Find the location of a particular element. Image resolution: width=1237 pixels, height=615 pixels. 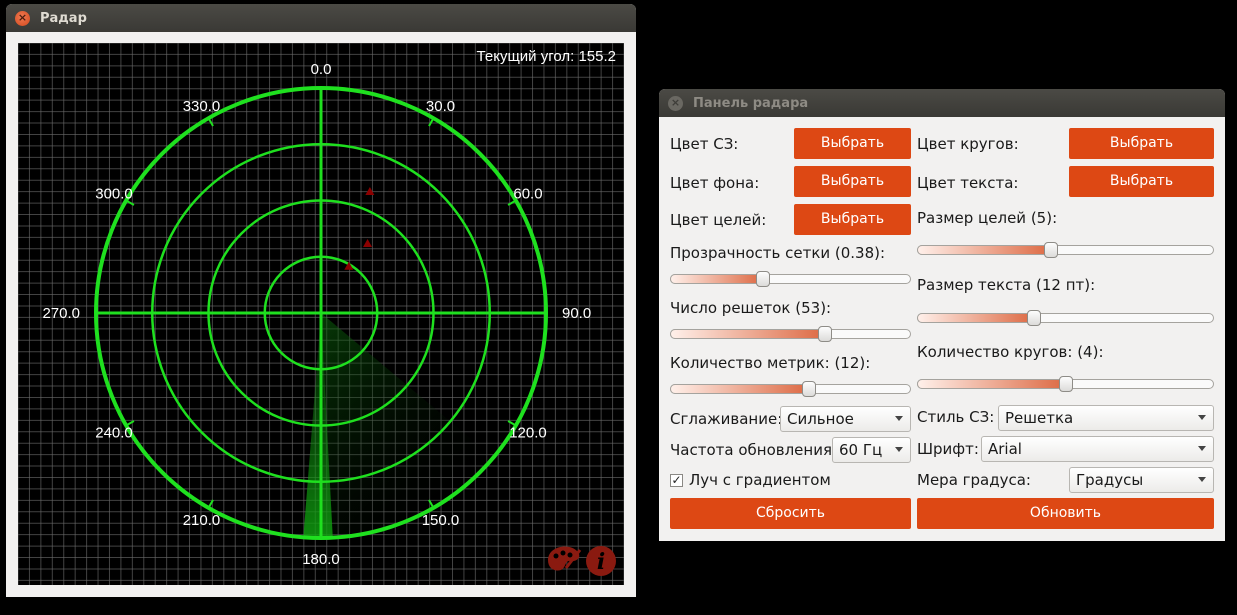

color-targets-label: Цвет целей: is located at coordinates (718, 220).